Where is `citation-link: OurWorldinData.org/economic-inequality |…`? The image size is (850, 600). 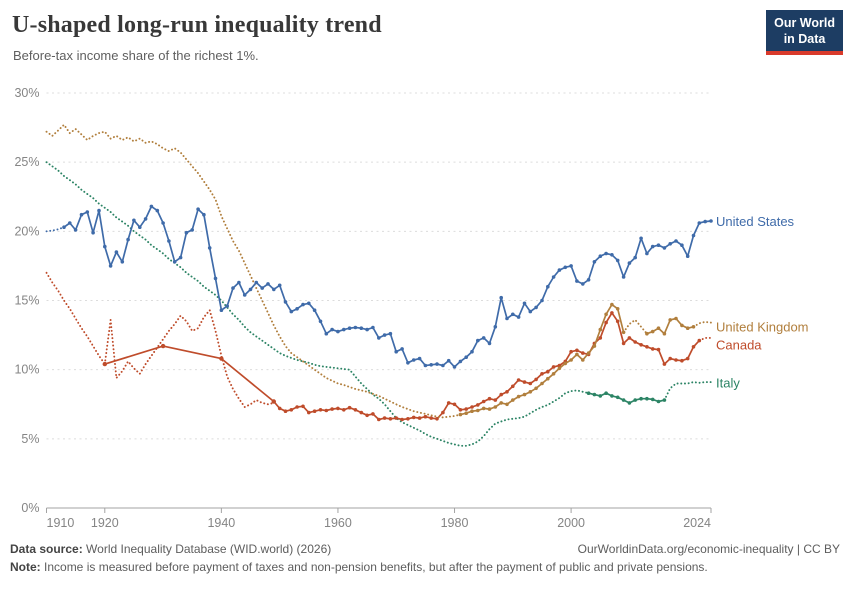
citation-link: OurWorldinData.org/economic-inequality |… is located at coordinates (708, 549).